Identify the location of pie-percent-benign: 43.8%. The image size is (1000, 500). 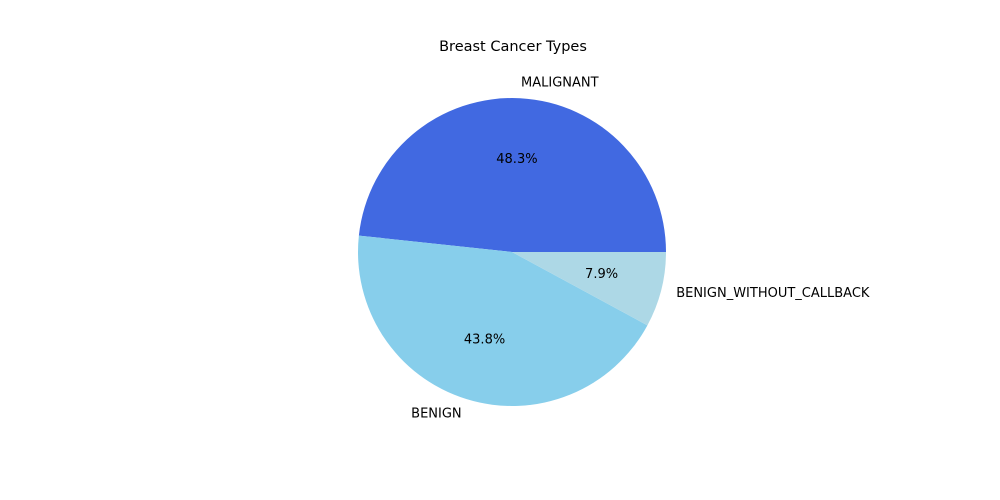
(484, 340).